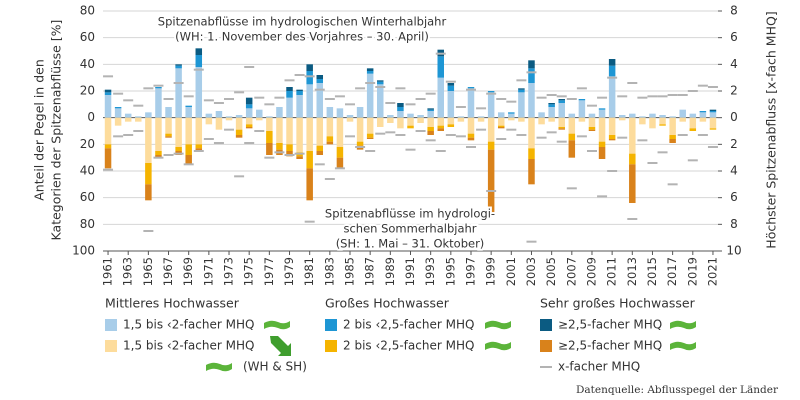  Describe the element at coordinates (734, 144) in the screenshot. I see `y2-tick-label: 2` at that location.